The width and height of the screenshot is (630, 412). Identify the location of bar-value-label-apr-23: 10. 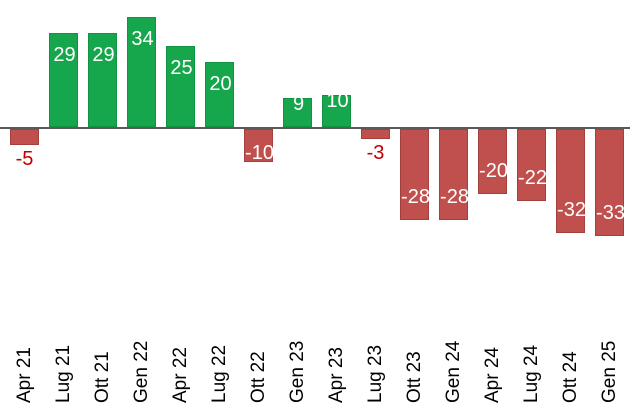
(337, 100).